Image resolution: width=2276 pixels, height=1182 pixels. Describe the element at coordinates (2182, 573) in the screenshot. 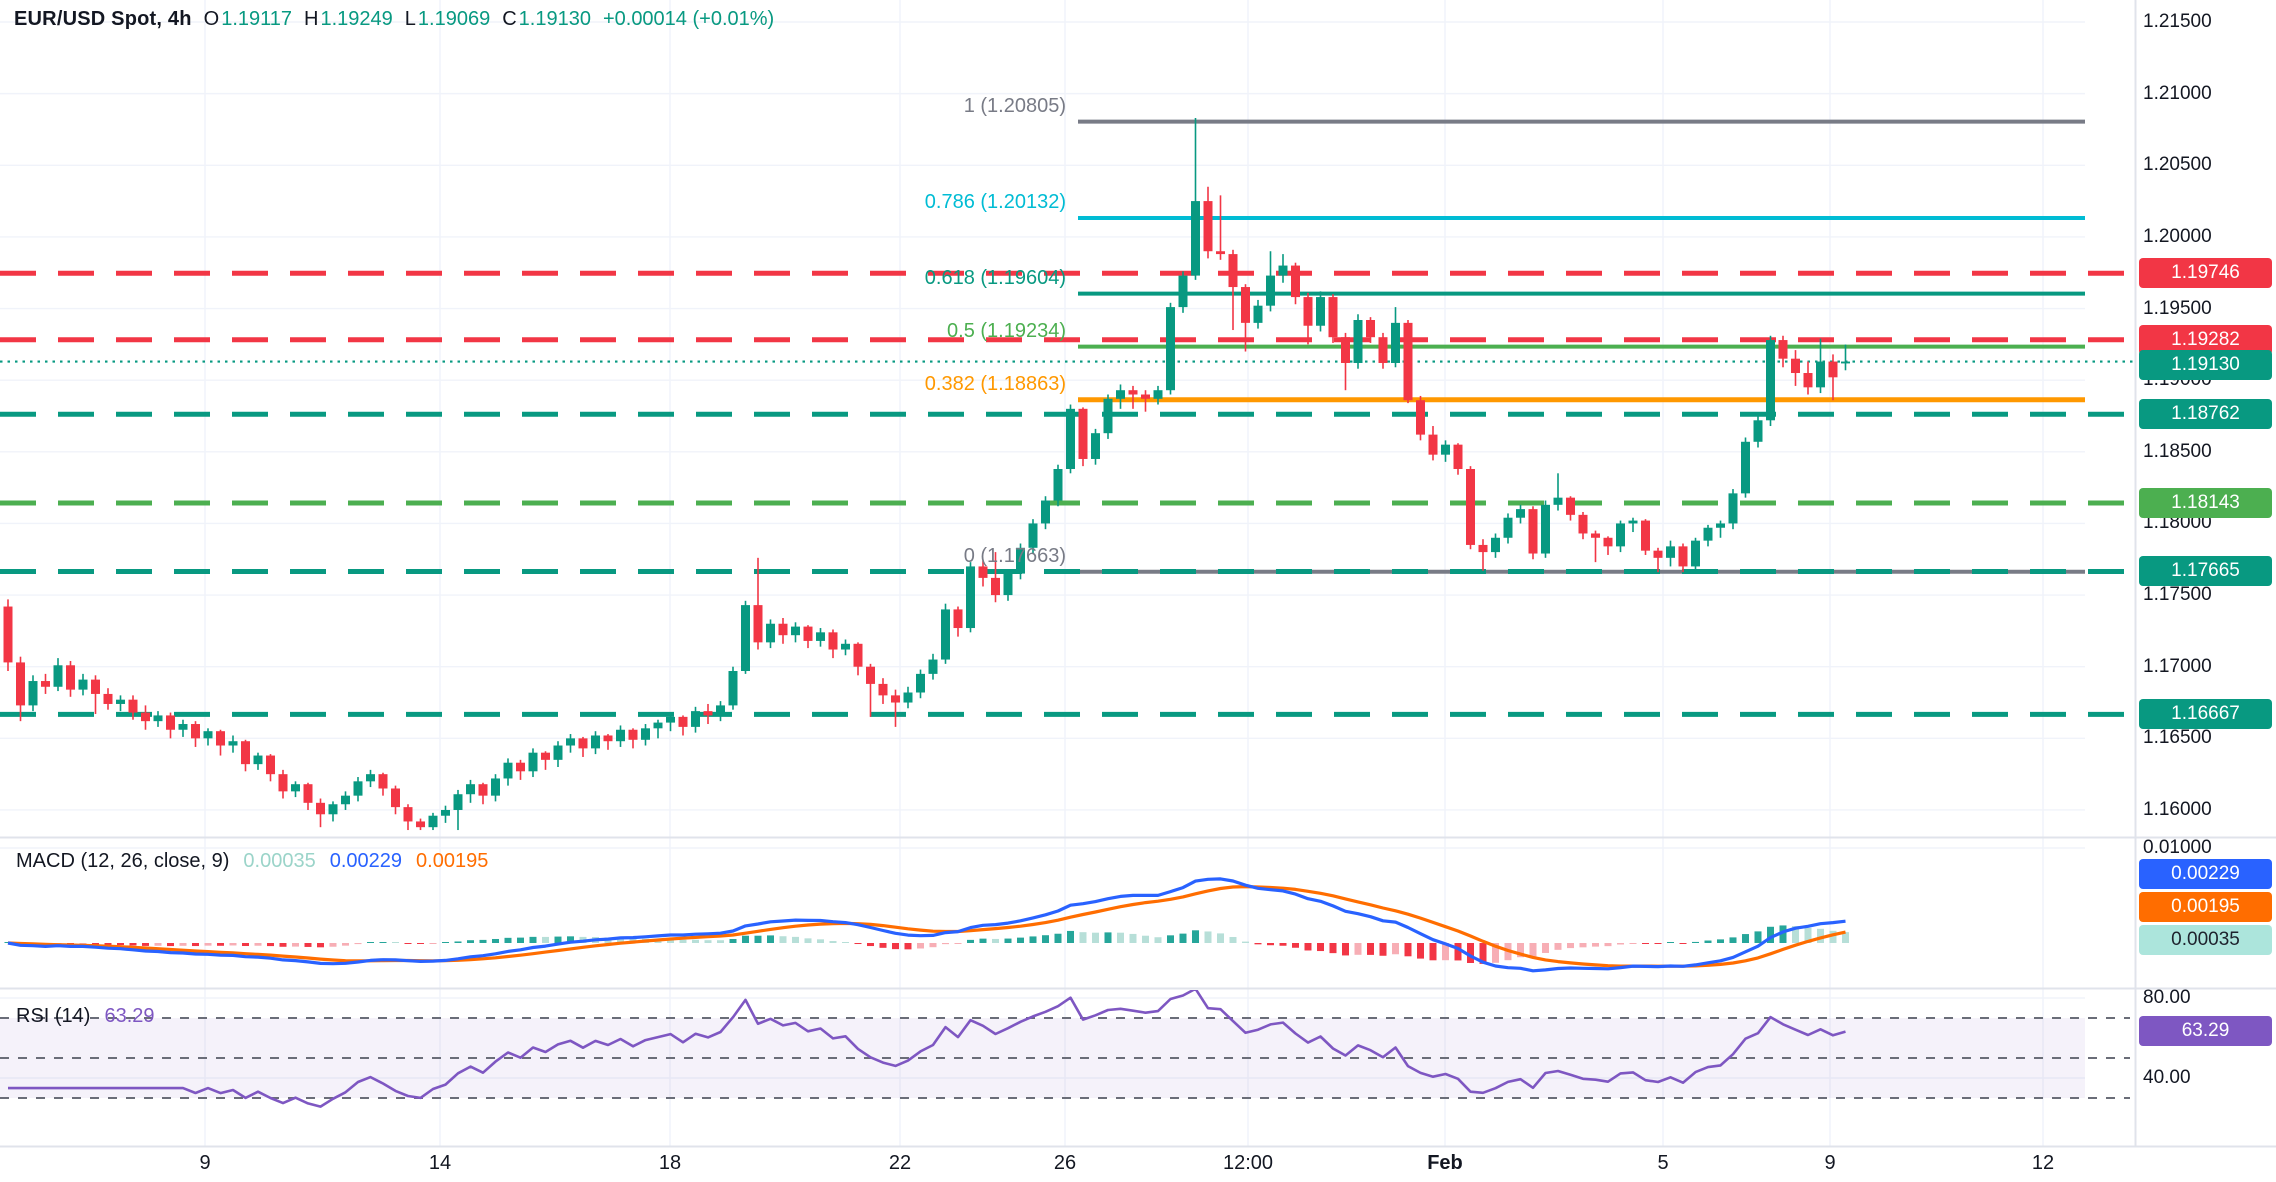

I see `price-axis` at that location.